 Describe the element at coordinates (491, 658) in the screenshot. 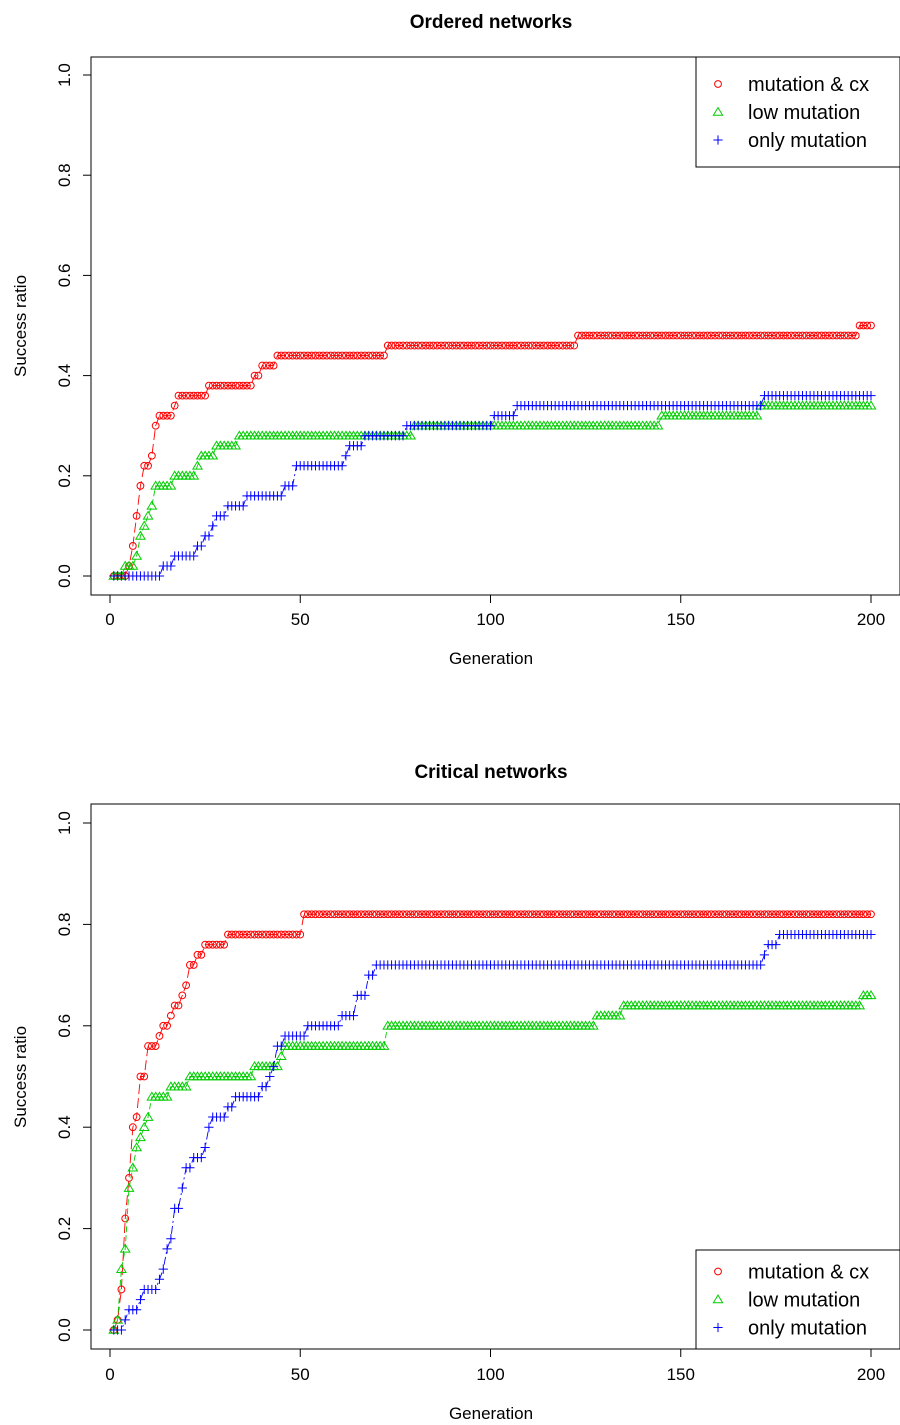

I see `x-axis-label: Generation` at that location.